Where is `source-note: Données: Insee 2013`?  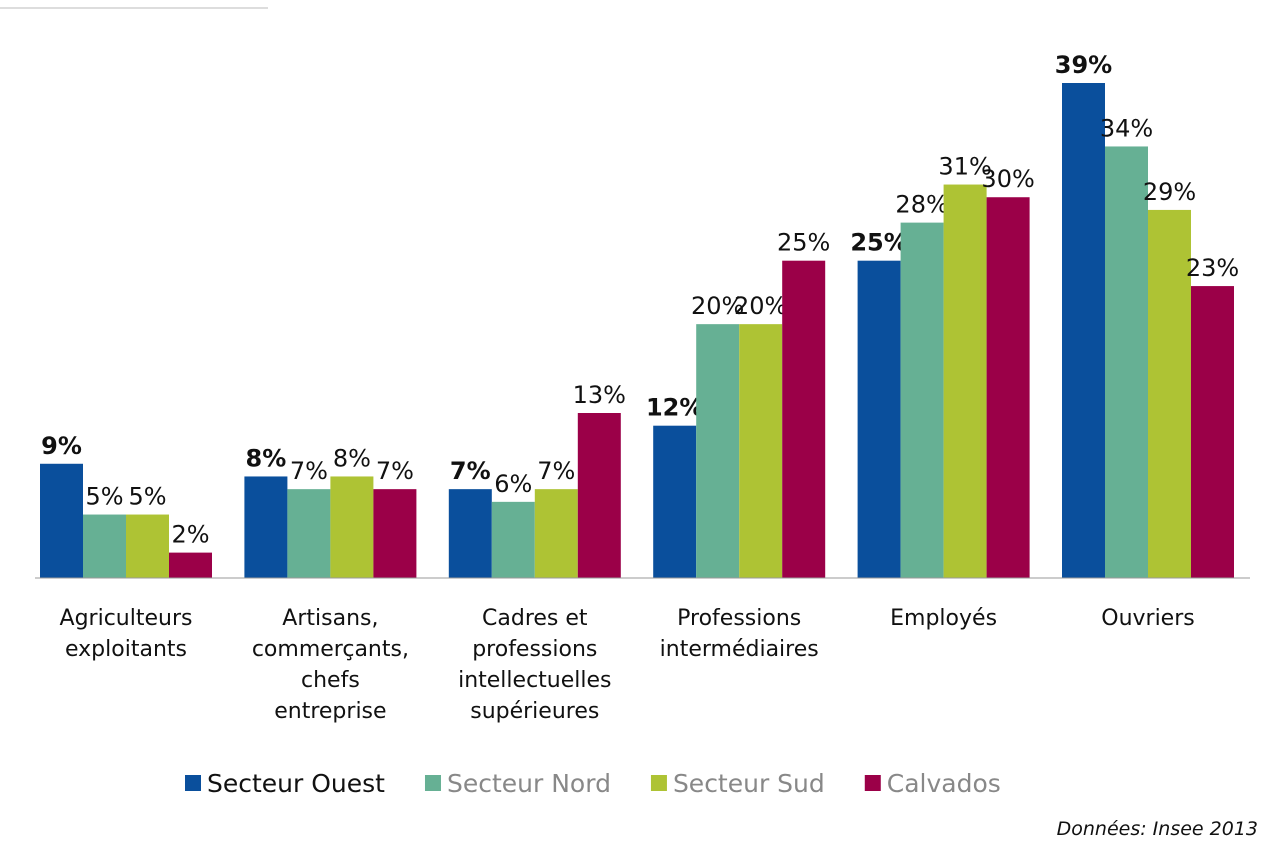
source-note: Données: Insee 2013 is located at coordinates (1157, 829).